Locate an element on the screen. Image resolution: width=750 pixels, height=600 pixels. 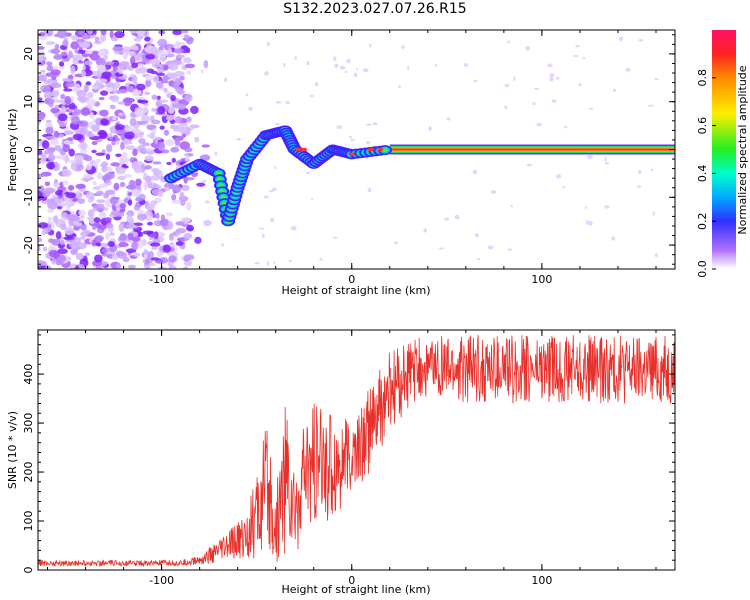
top-ytick-label: 10 is located at coordinates (28, 102).